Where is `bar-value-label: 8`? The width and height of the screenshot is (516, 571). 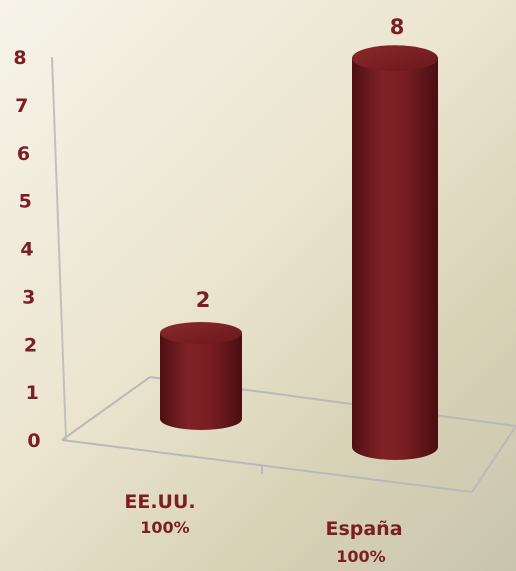
bar-value-label: 8 is located at coordinates (397, 27).